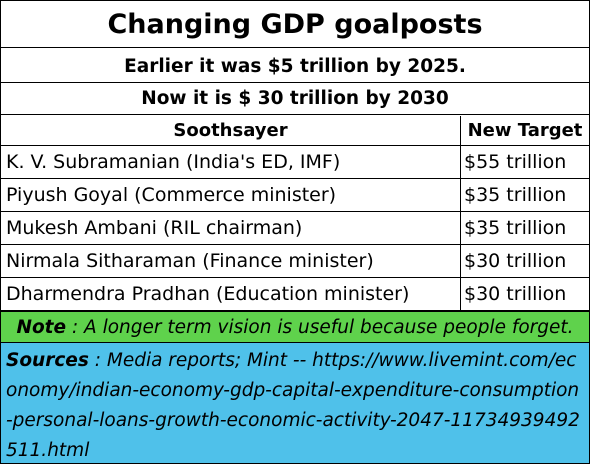 Image resolution: width=590 pixels, height=466 pixels. I want to click on sources-label: Sources, so click(47, 360).